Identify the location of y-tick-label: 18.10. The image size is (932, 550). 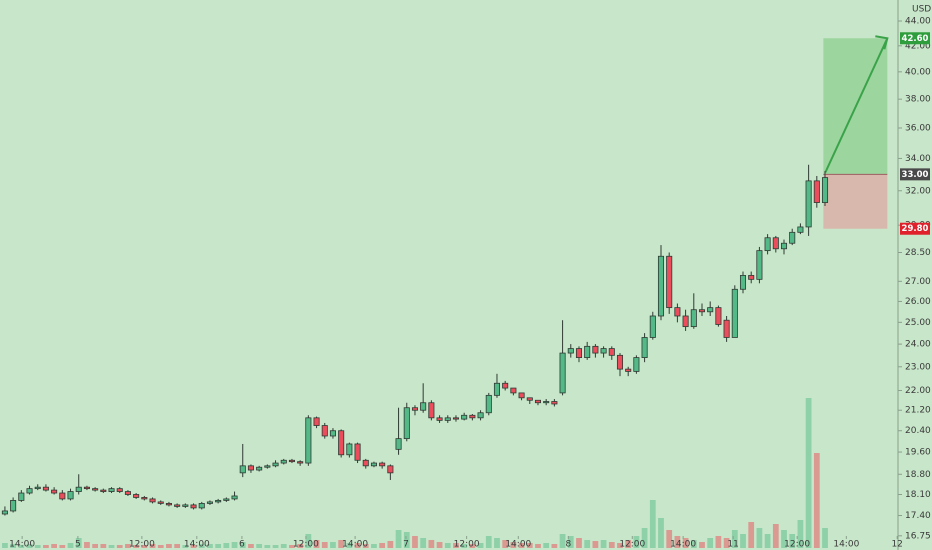
(918, 495).